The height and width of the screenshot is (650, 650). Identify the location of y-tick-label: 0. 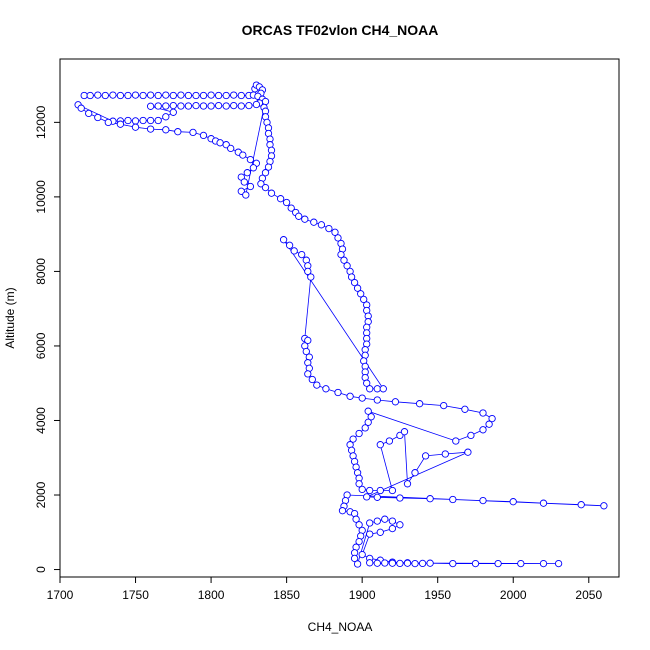
(41, 569).